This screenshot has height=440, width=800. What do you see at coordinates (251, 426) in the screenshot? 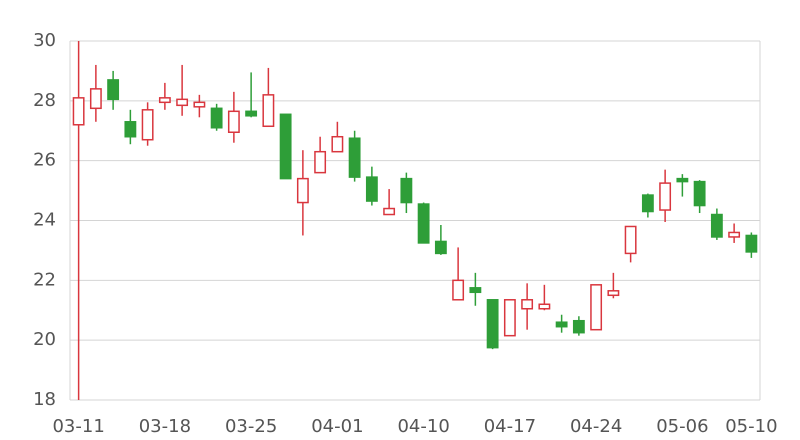
I see `x-tick-label: 03-25` at bounding box center [251, 426].